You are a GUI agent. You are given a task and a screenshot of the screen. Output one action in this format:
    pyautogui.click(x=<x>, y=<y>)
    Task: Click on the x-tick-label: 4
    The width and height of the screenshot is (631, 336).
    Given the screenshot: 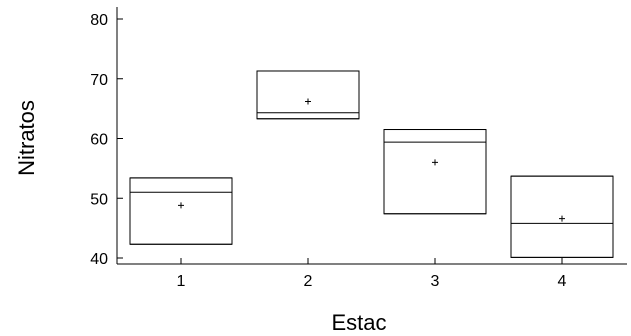 What is the action you would take?
    pyautogui.click(x=562, y=281)
    